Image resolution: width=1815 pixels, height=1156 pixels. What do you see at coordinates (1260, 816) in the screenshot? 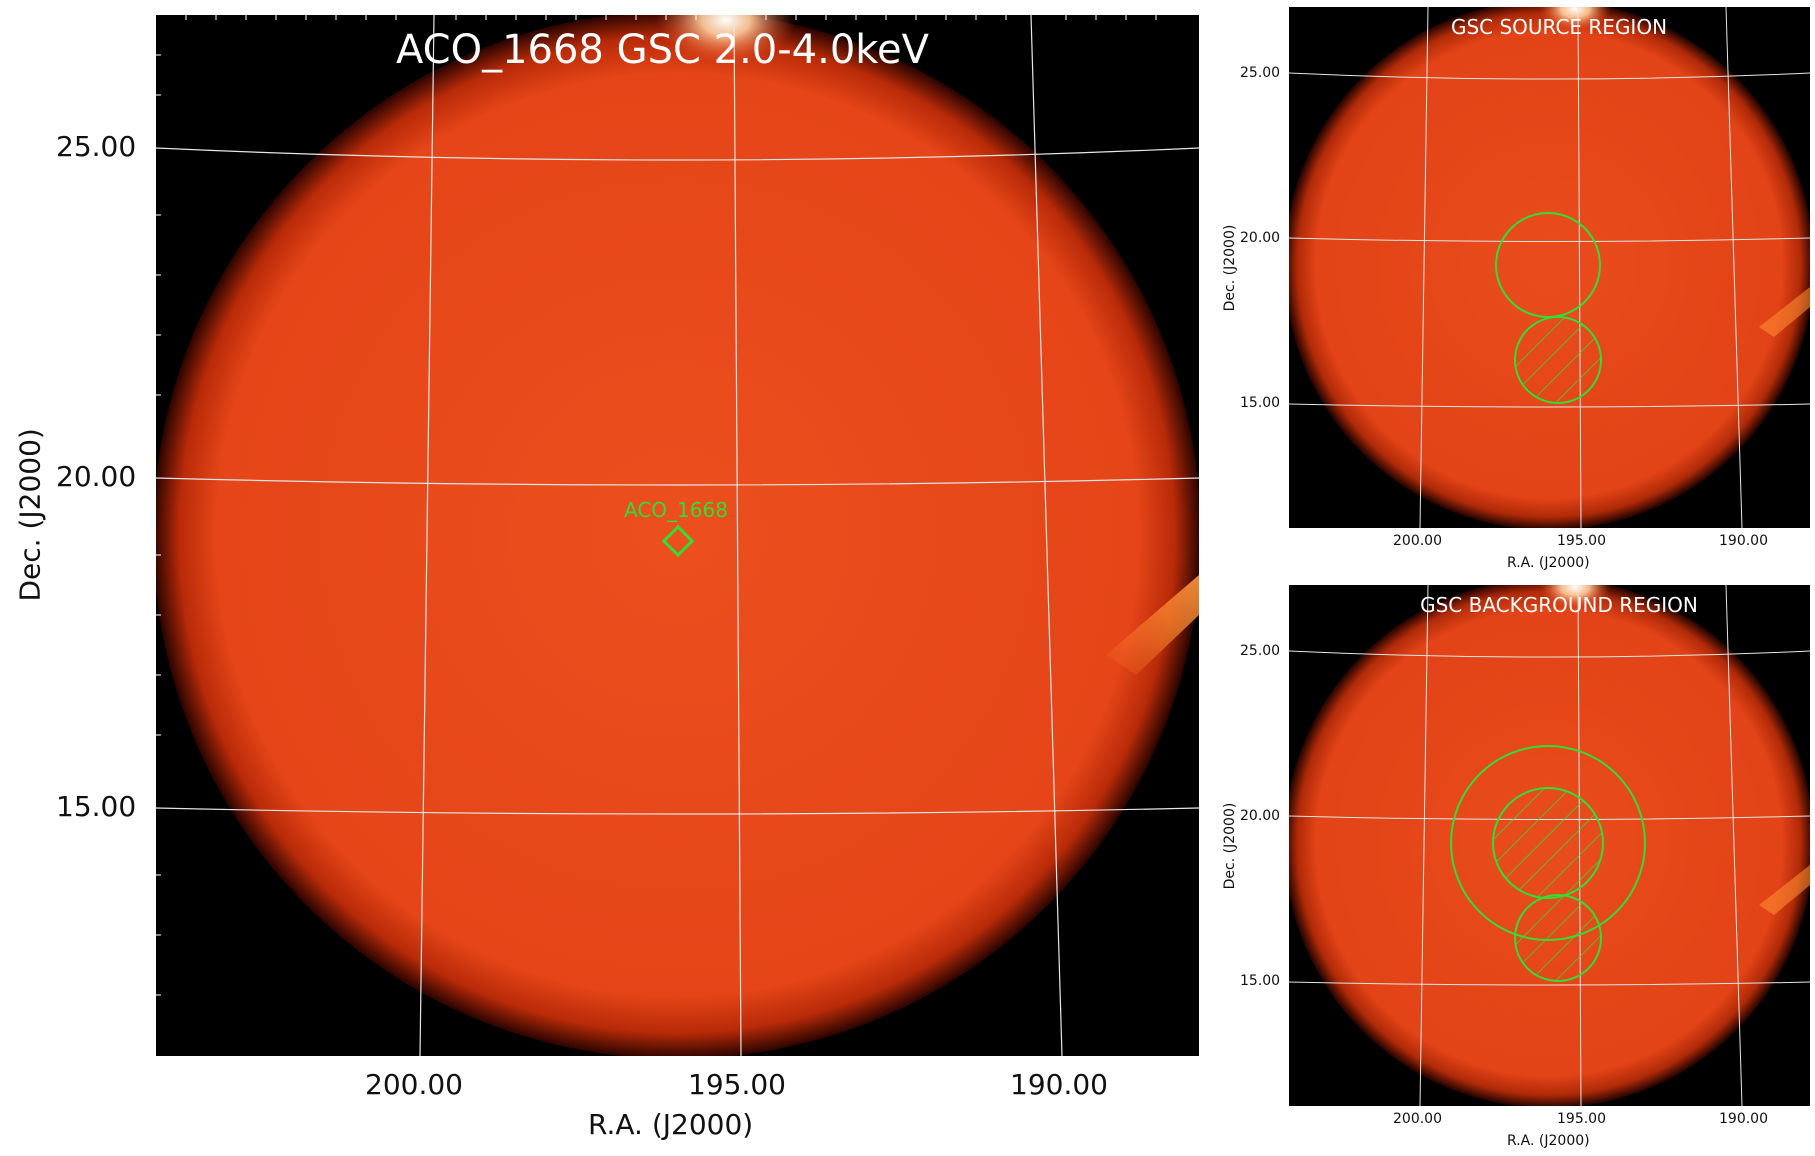
I see `background-ytick-20: 20.00` at bounding box center [1260, 816].